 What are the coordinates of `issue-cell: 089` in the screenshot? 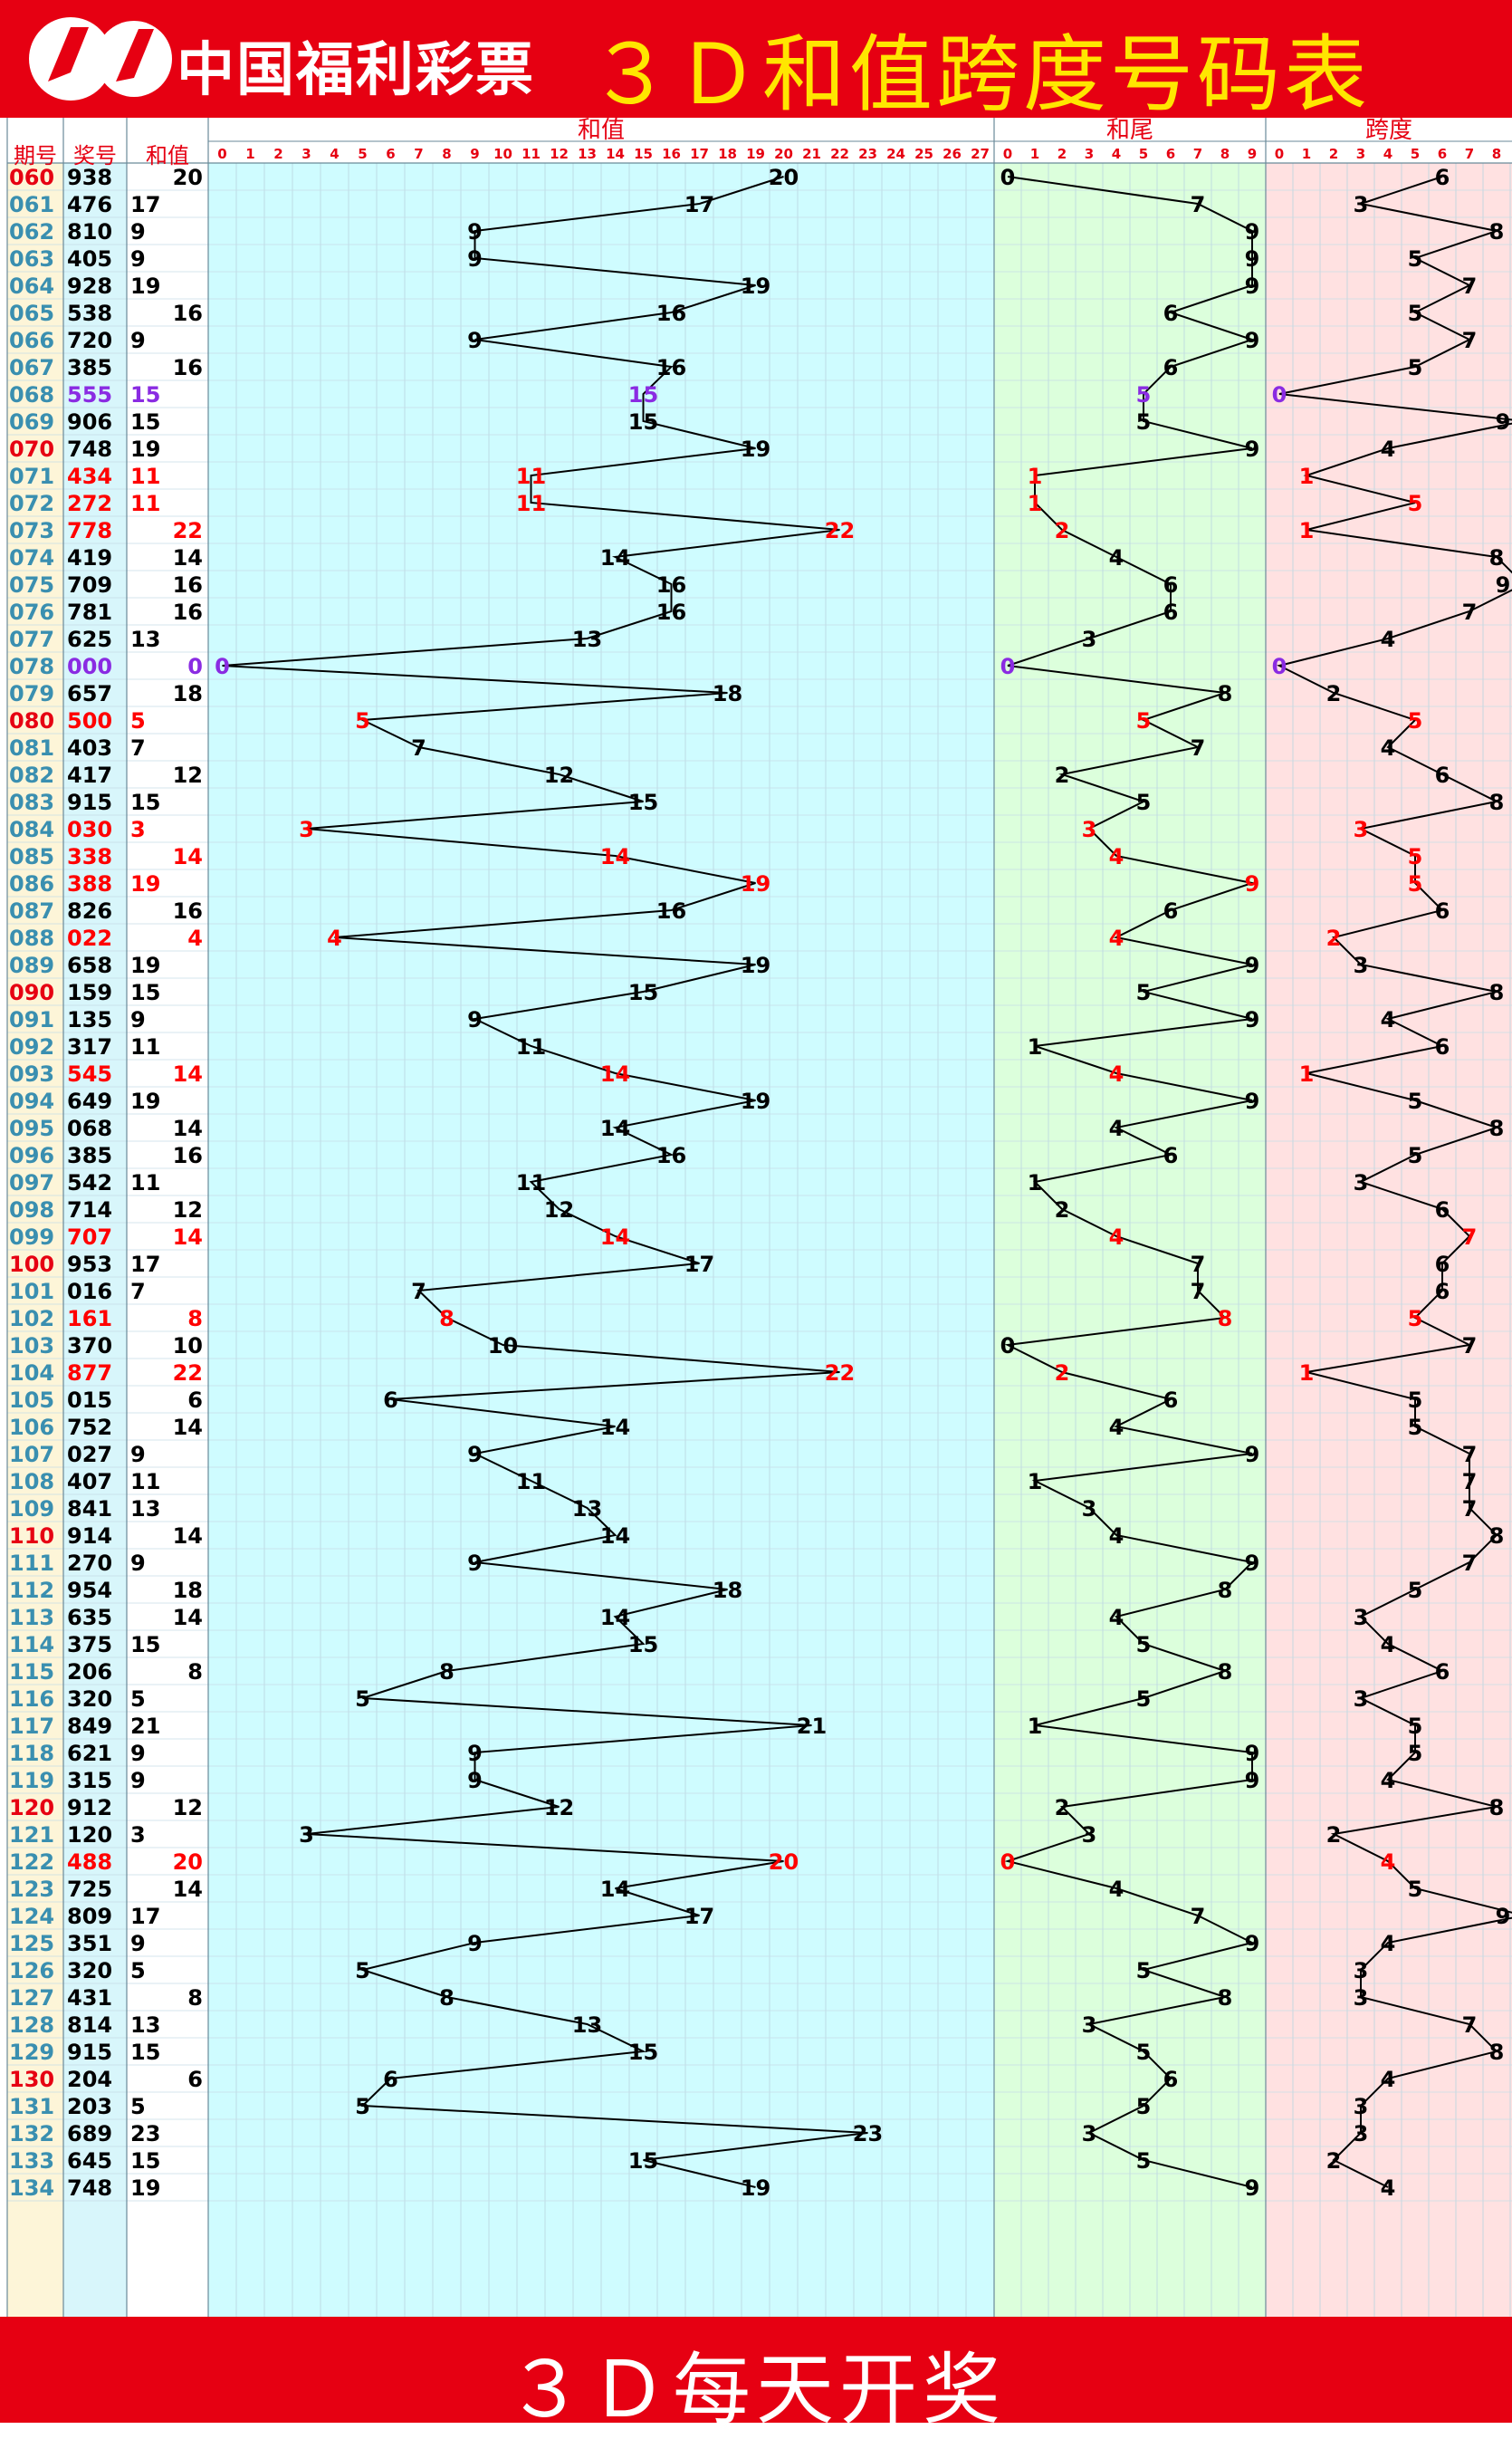 It's located at (31, 965).